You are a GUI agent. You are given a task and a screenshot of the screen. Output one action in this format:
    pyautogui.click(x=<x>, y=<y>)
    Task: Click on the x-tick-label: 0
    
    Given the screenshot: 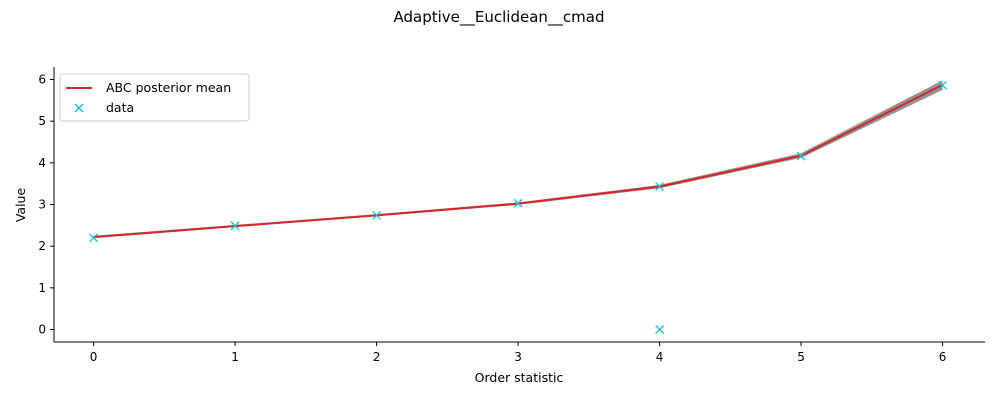 What is the action you would take?
    pyautogui.click(x=94, y=357)
    